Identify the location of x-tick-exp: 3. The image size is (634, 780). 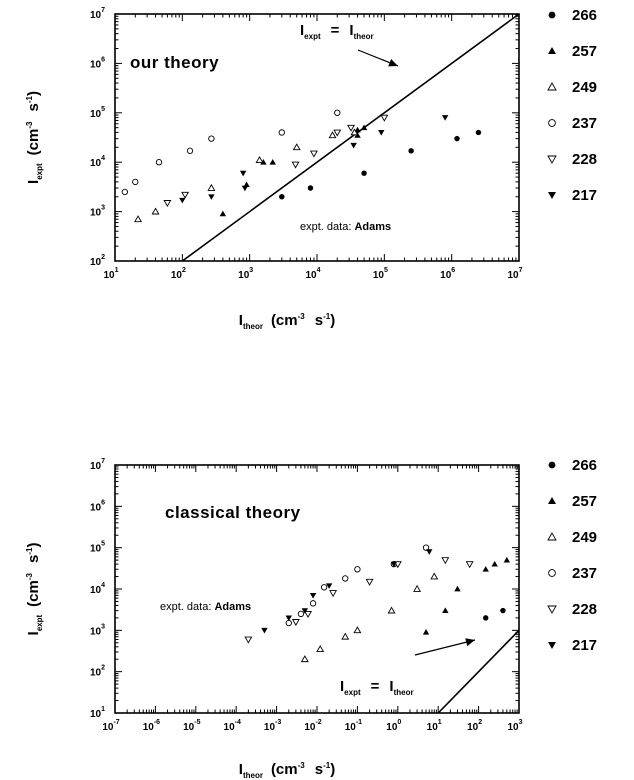
(251, 270).